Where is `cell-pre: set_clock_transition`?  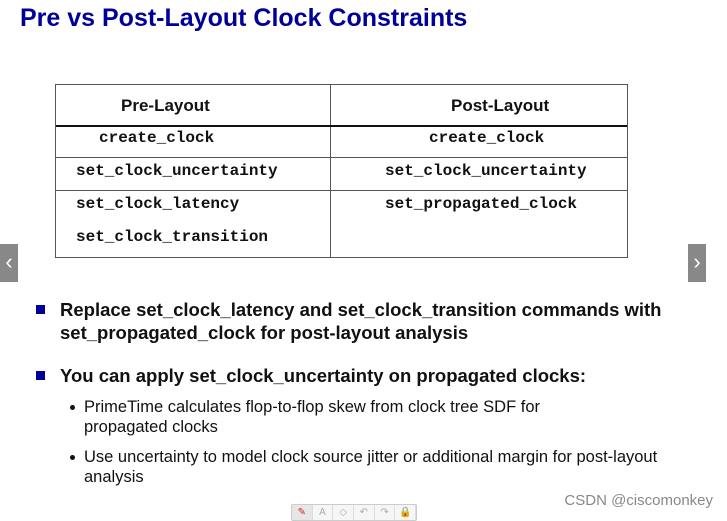
cell-pre: set_clock_transition is located at coordinates (172, 237).